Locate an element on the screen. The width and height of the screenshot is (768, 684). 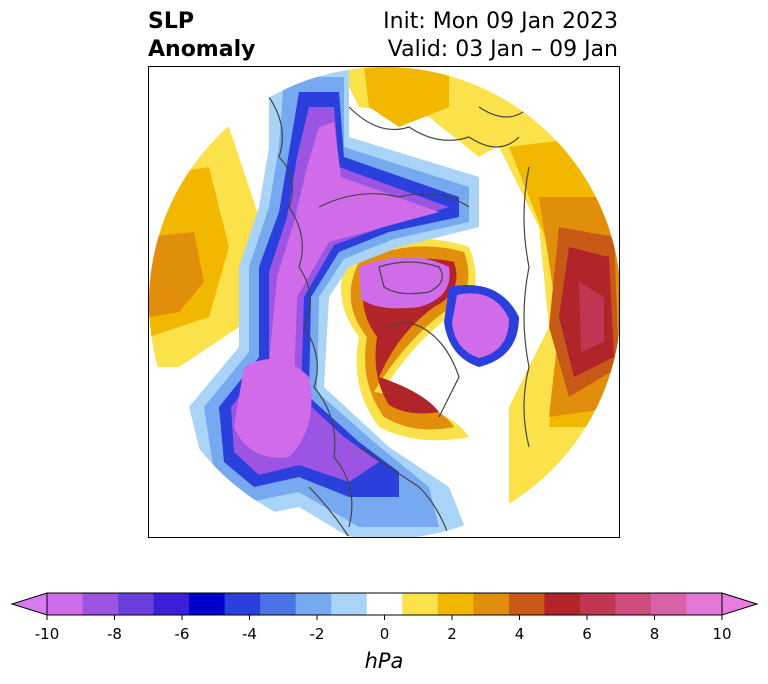
title-variable: SLP is located at coordinates (171, 21).